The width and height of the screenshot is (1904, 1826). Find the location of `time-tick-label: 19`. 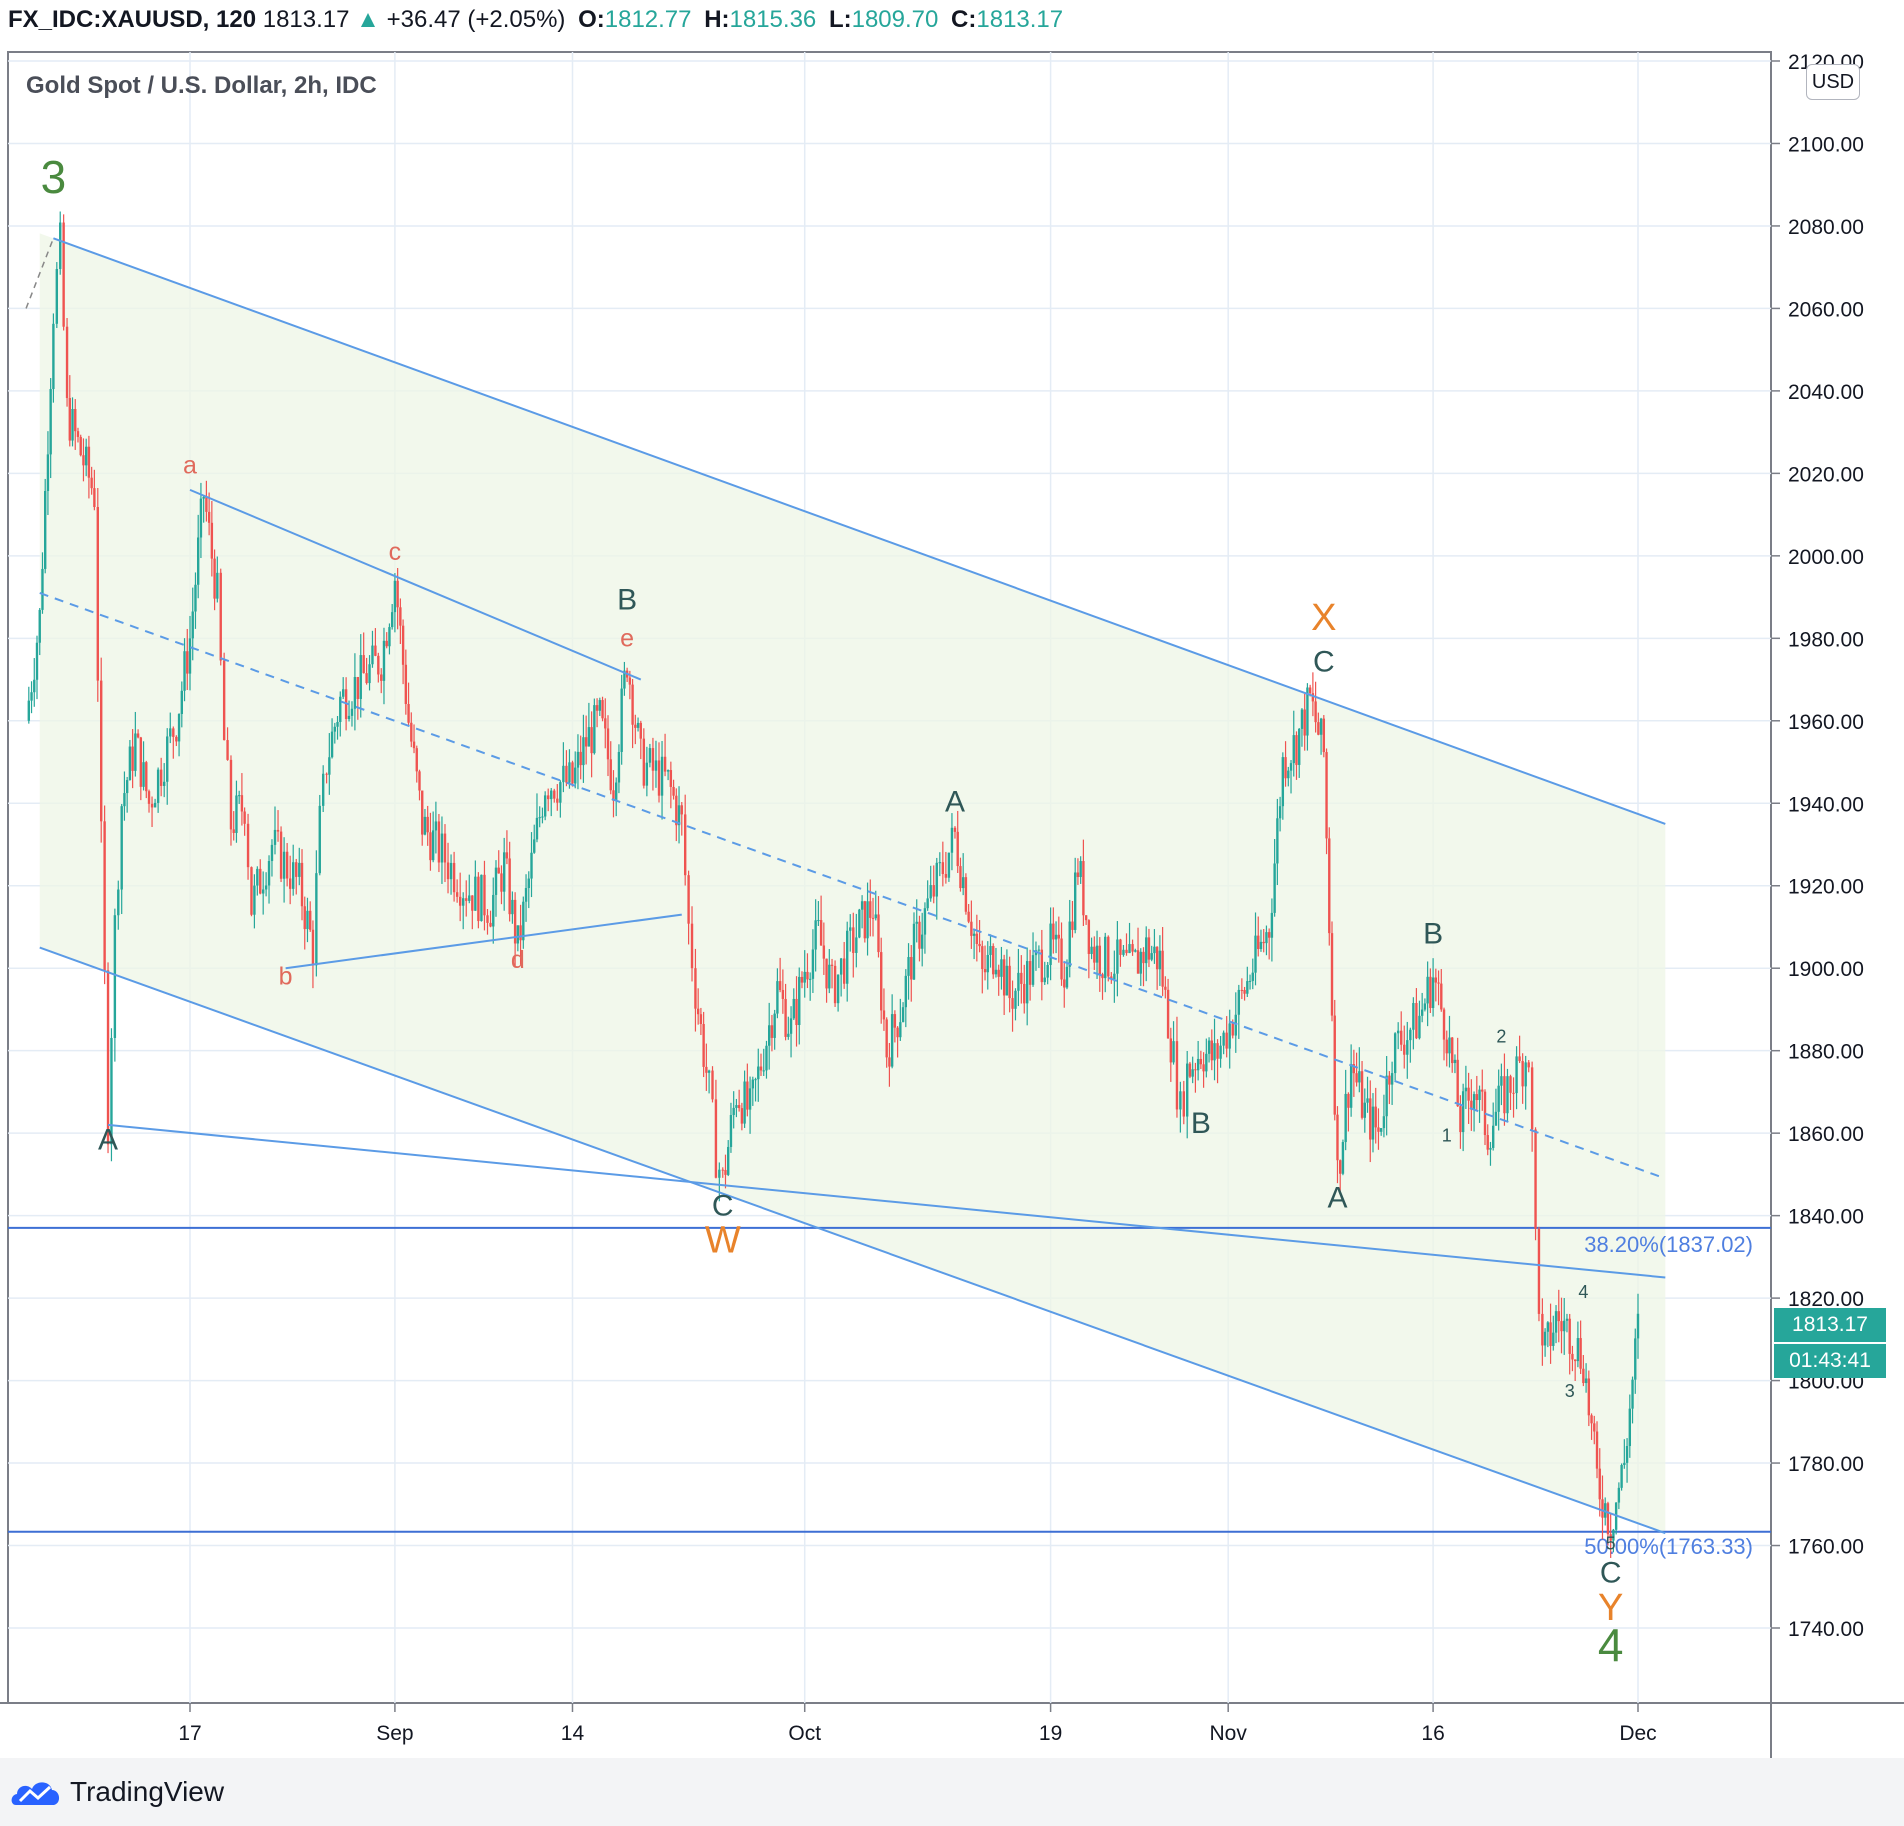

time-tick-label: 19 is located at coordinates (1050, 1733).